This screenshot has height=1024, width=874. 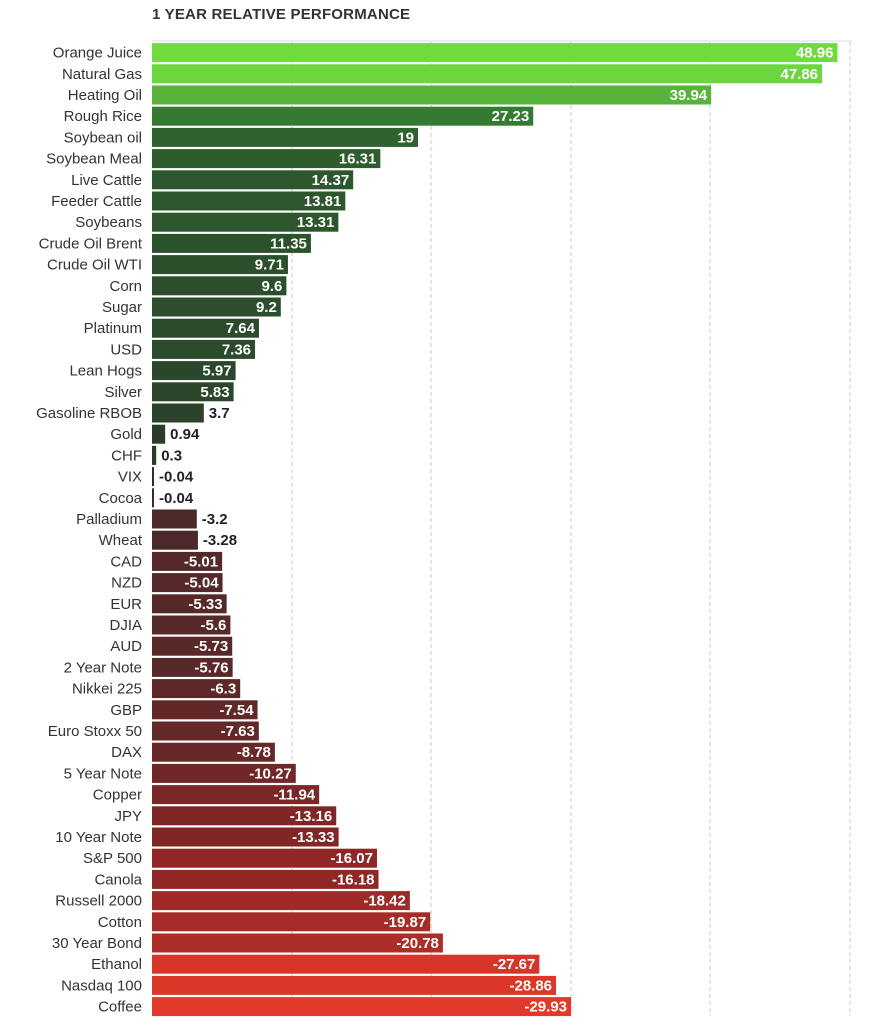 What do you see at coordinates (313, 837) in the screenshot?
I see `value-label: -13.33` at bounding box center [313, 837].